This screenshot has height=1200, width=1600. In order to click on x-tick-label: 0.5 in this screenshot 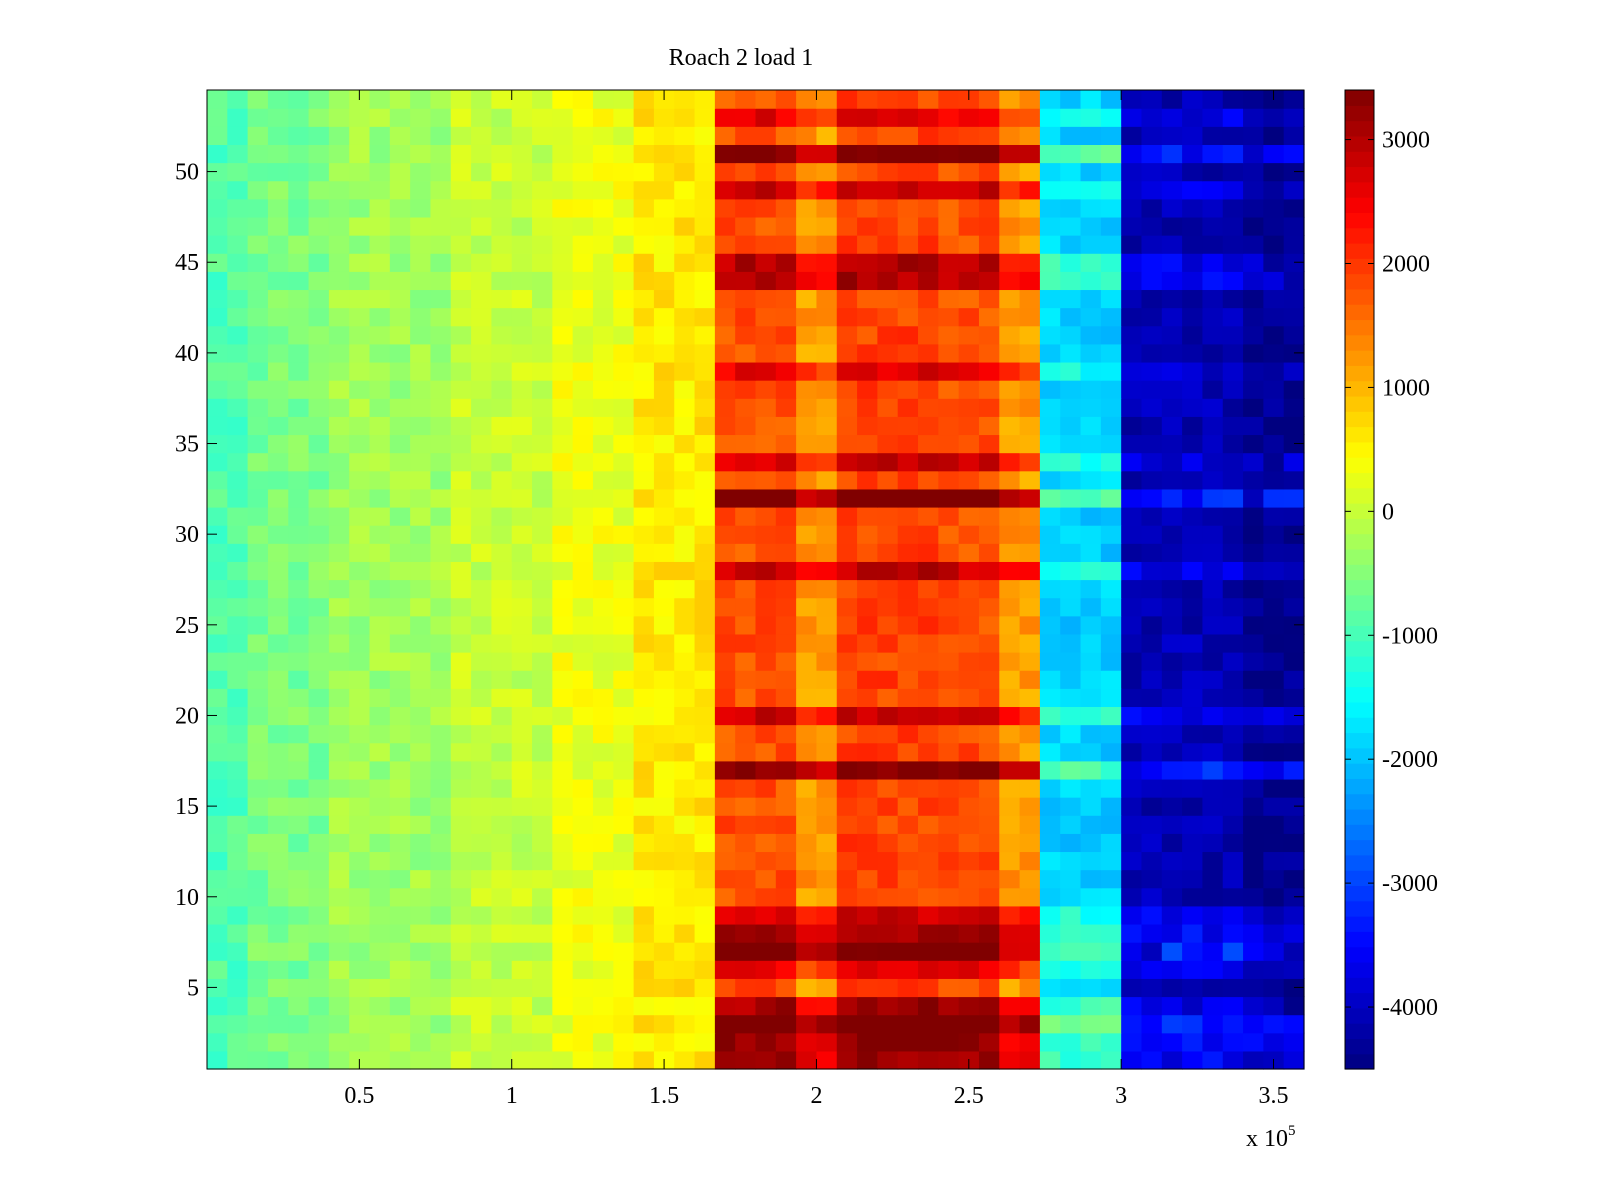, I will do `click(359, 1096)`.